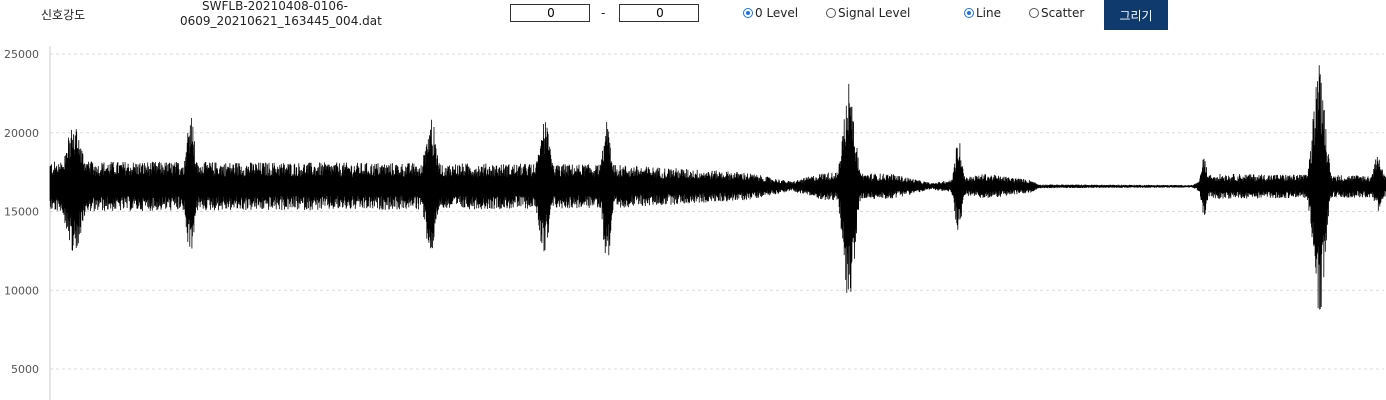 The width and height of the screenshot is (1386, 400). What do you see at coordinates (21, 290) in the screenshot?
I see `y-tick-label: 10000` at bounding box center [21, 290].